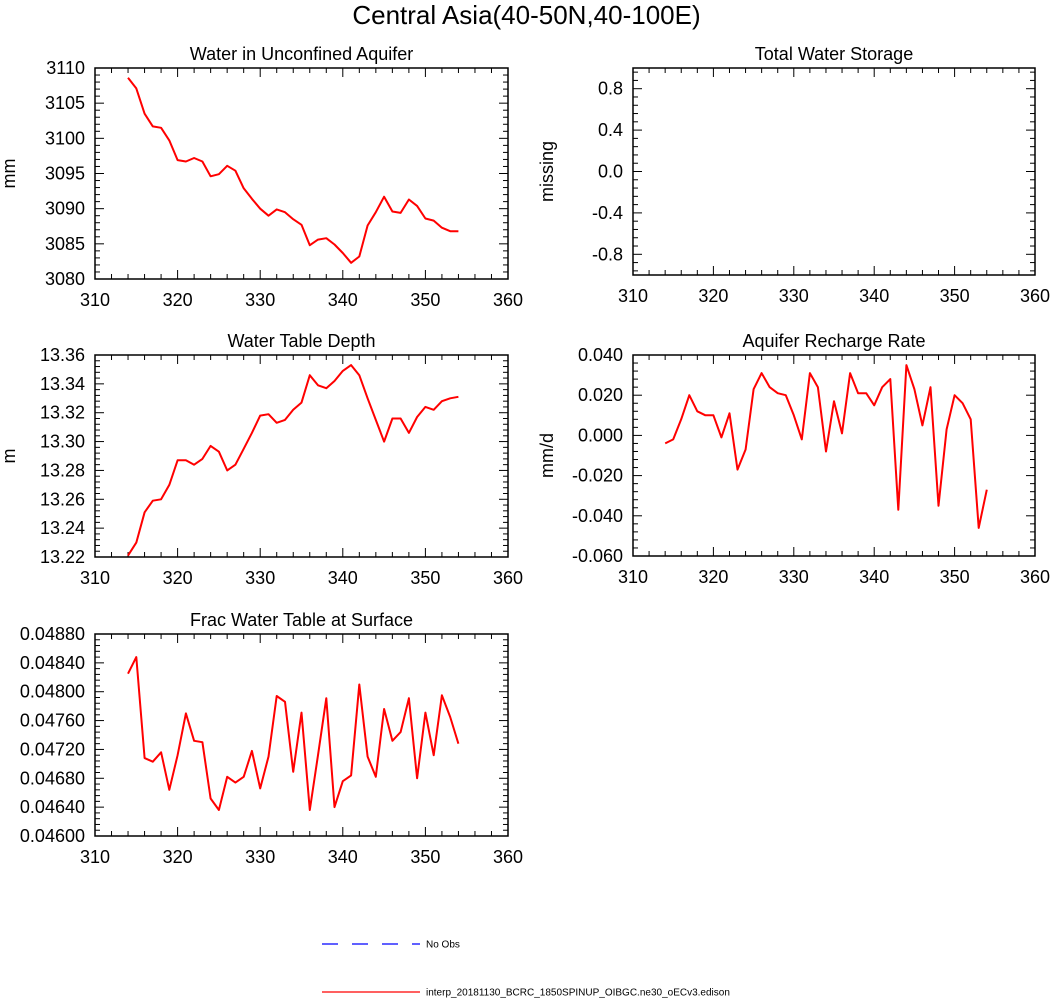 The image size is (1053, 998). Describe the element at coordinates (65, 209) in the screenshot. I see `y-tick-label: 3090` at that location.